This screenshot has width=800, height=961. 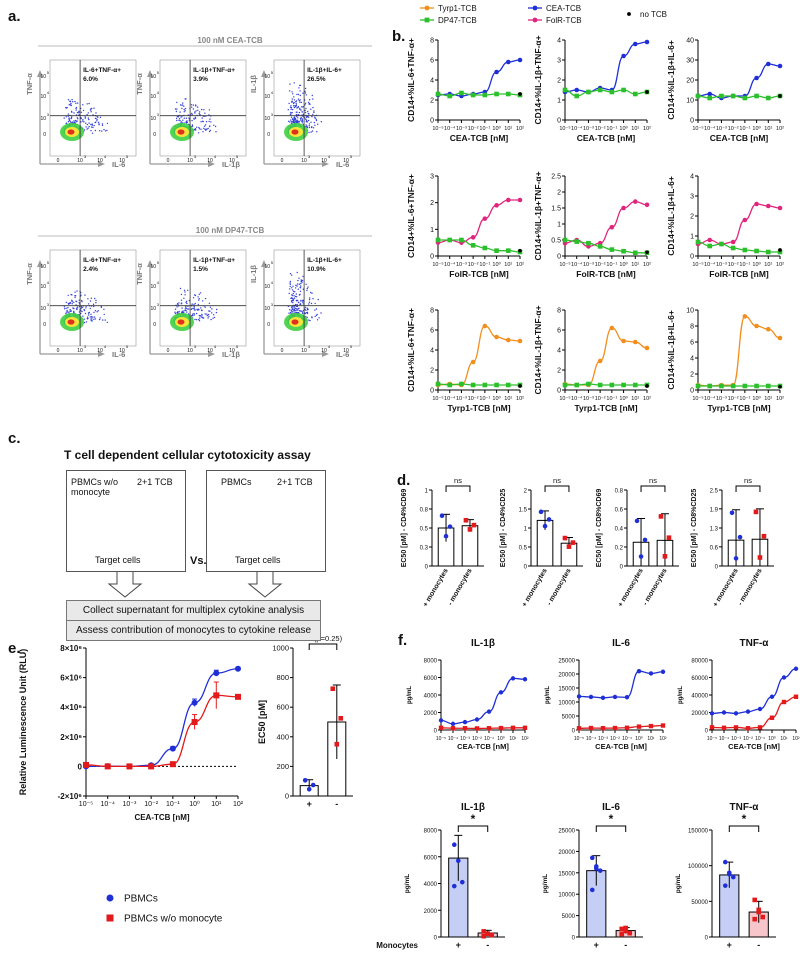 What do you see at coordinates (564, 128) in the screenshot?
I see `b-1-2-xtick-label: 10⁻⁵` at bounding box center [564, 128].